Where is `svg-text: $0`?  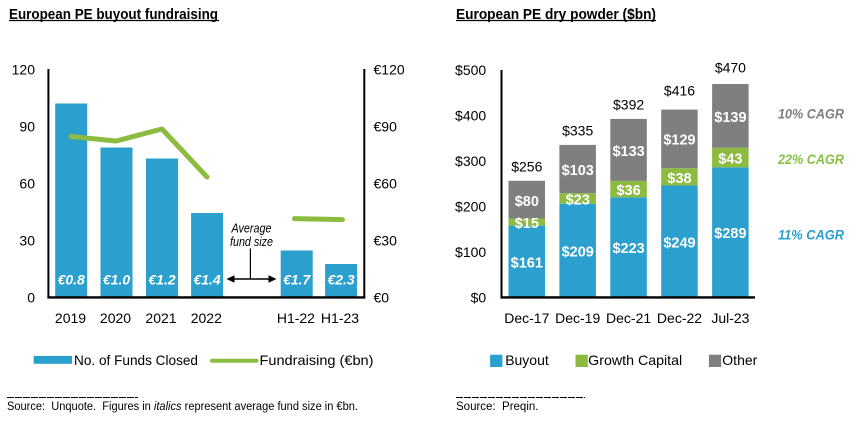
svg-text: $0 is located at coordinates (479, 298).